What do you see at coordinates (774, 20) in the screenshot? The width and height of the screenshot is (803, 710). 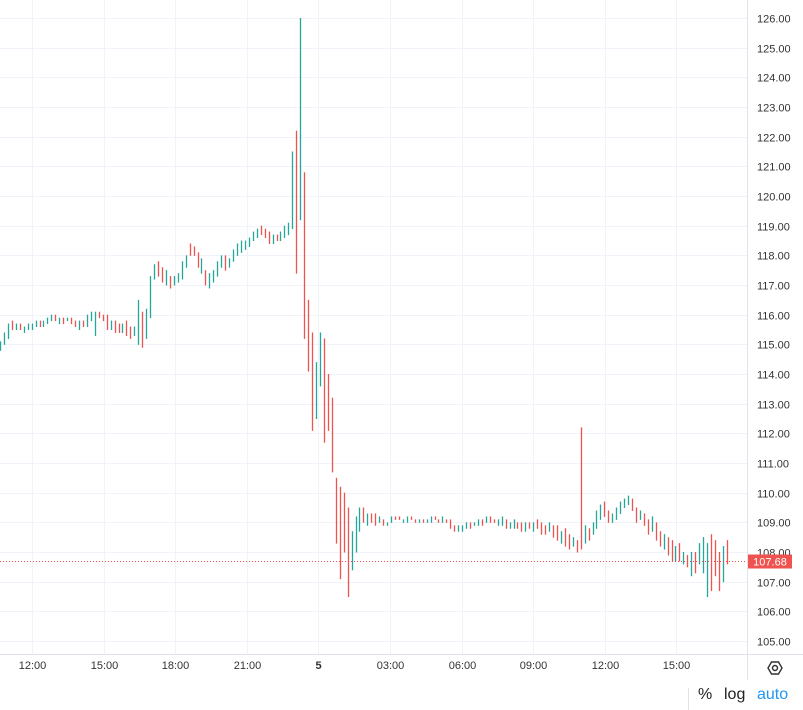 I see `price-tick-label: 126.00` at bounding box center [774, 20].